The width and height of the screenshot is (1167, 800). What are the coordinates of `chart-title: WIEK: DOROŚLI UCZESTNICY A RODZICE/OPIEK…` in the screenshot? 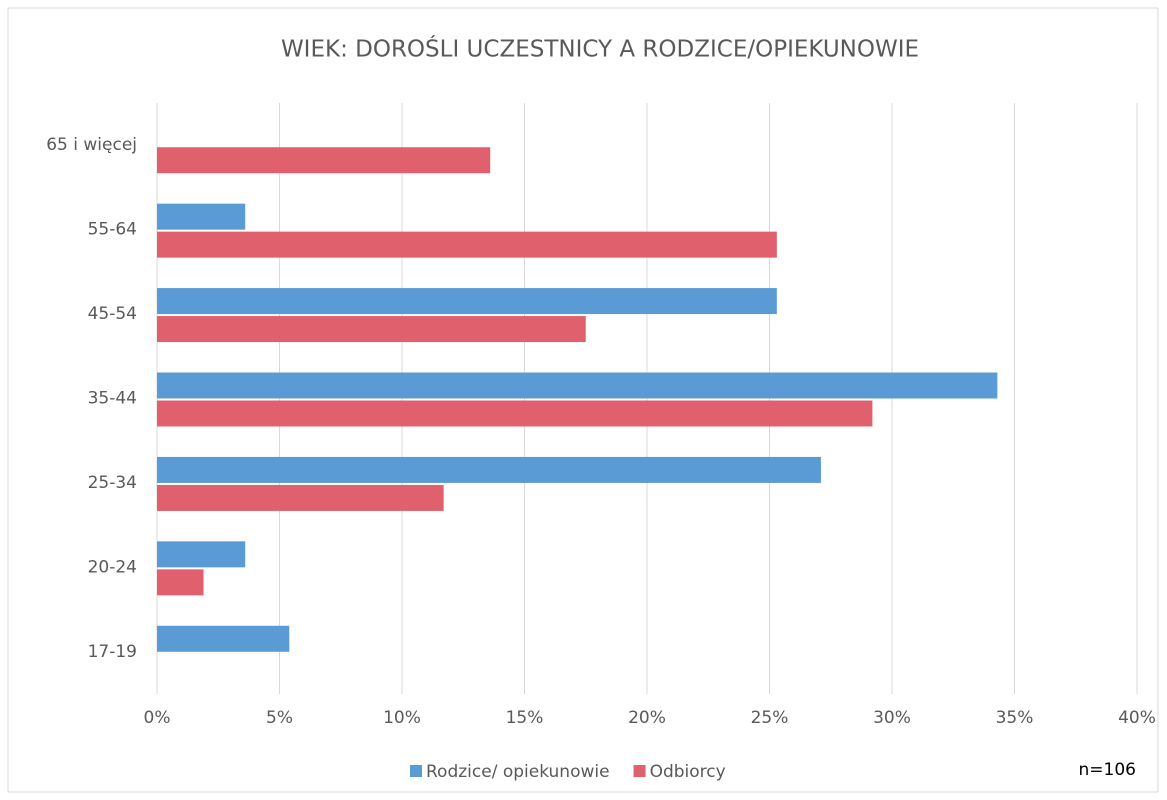 It's located at (600, 49).